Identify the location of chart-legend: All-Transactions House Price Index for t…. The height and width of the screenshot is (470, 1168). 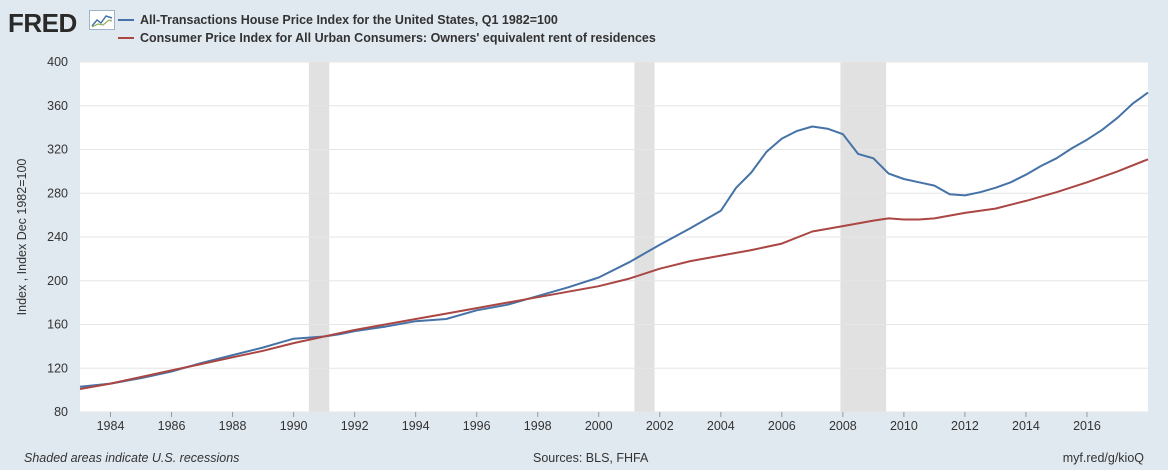
(387, 29).